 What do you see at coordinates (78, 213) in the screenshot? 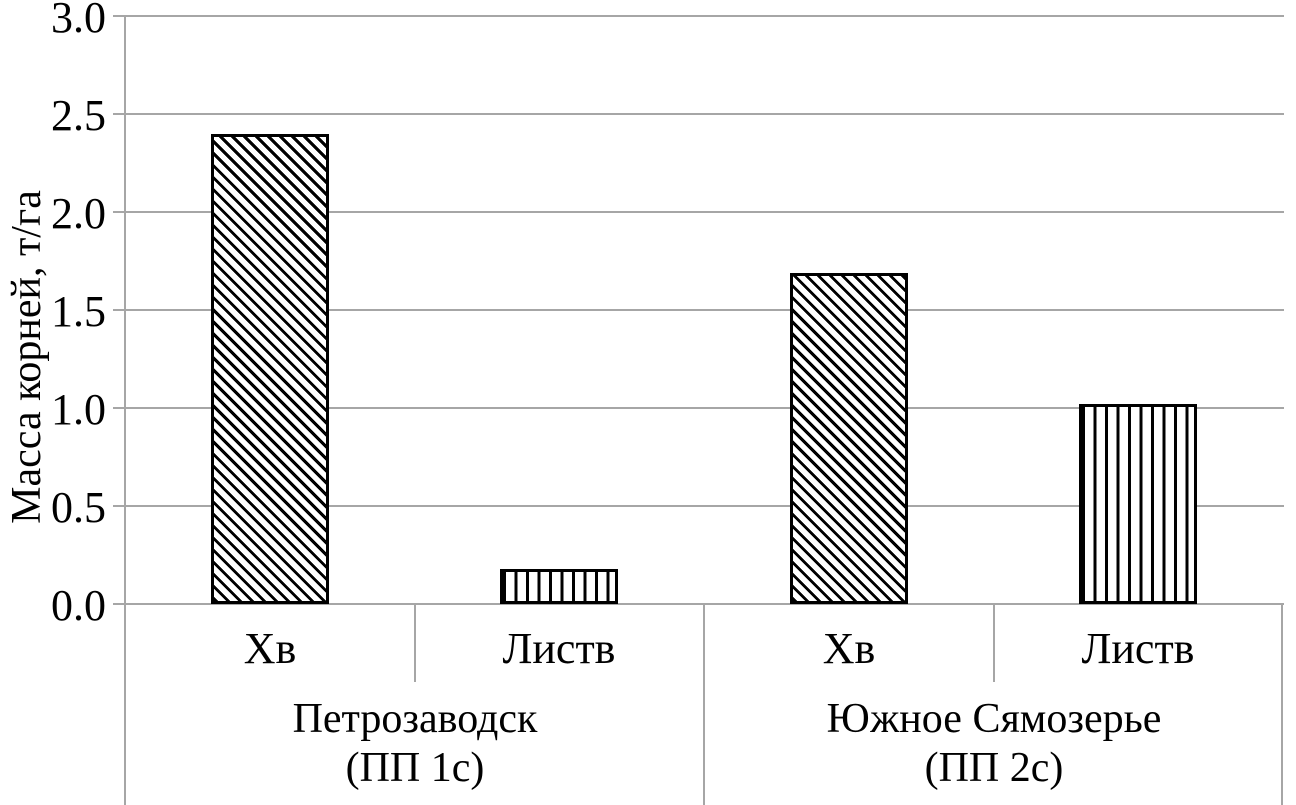
I see `y-tick-label: 2.0` at bounding box center [78, 213].